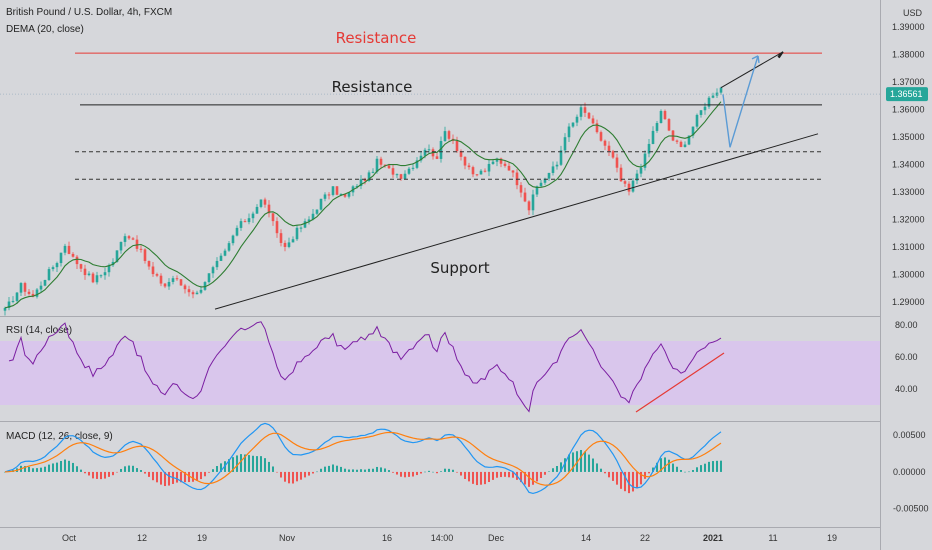  I want to click on time-tick-label: 11, so click(772, 538).